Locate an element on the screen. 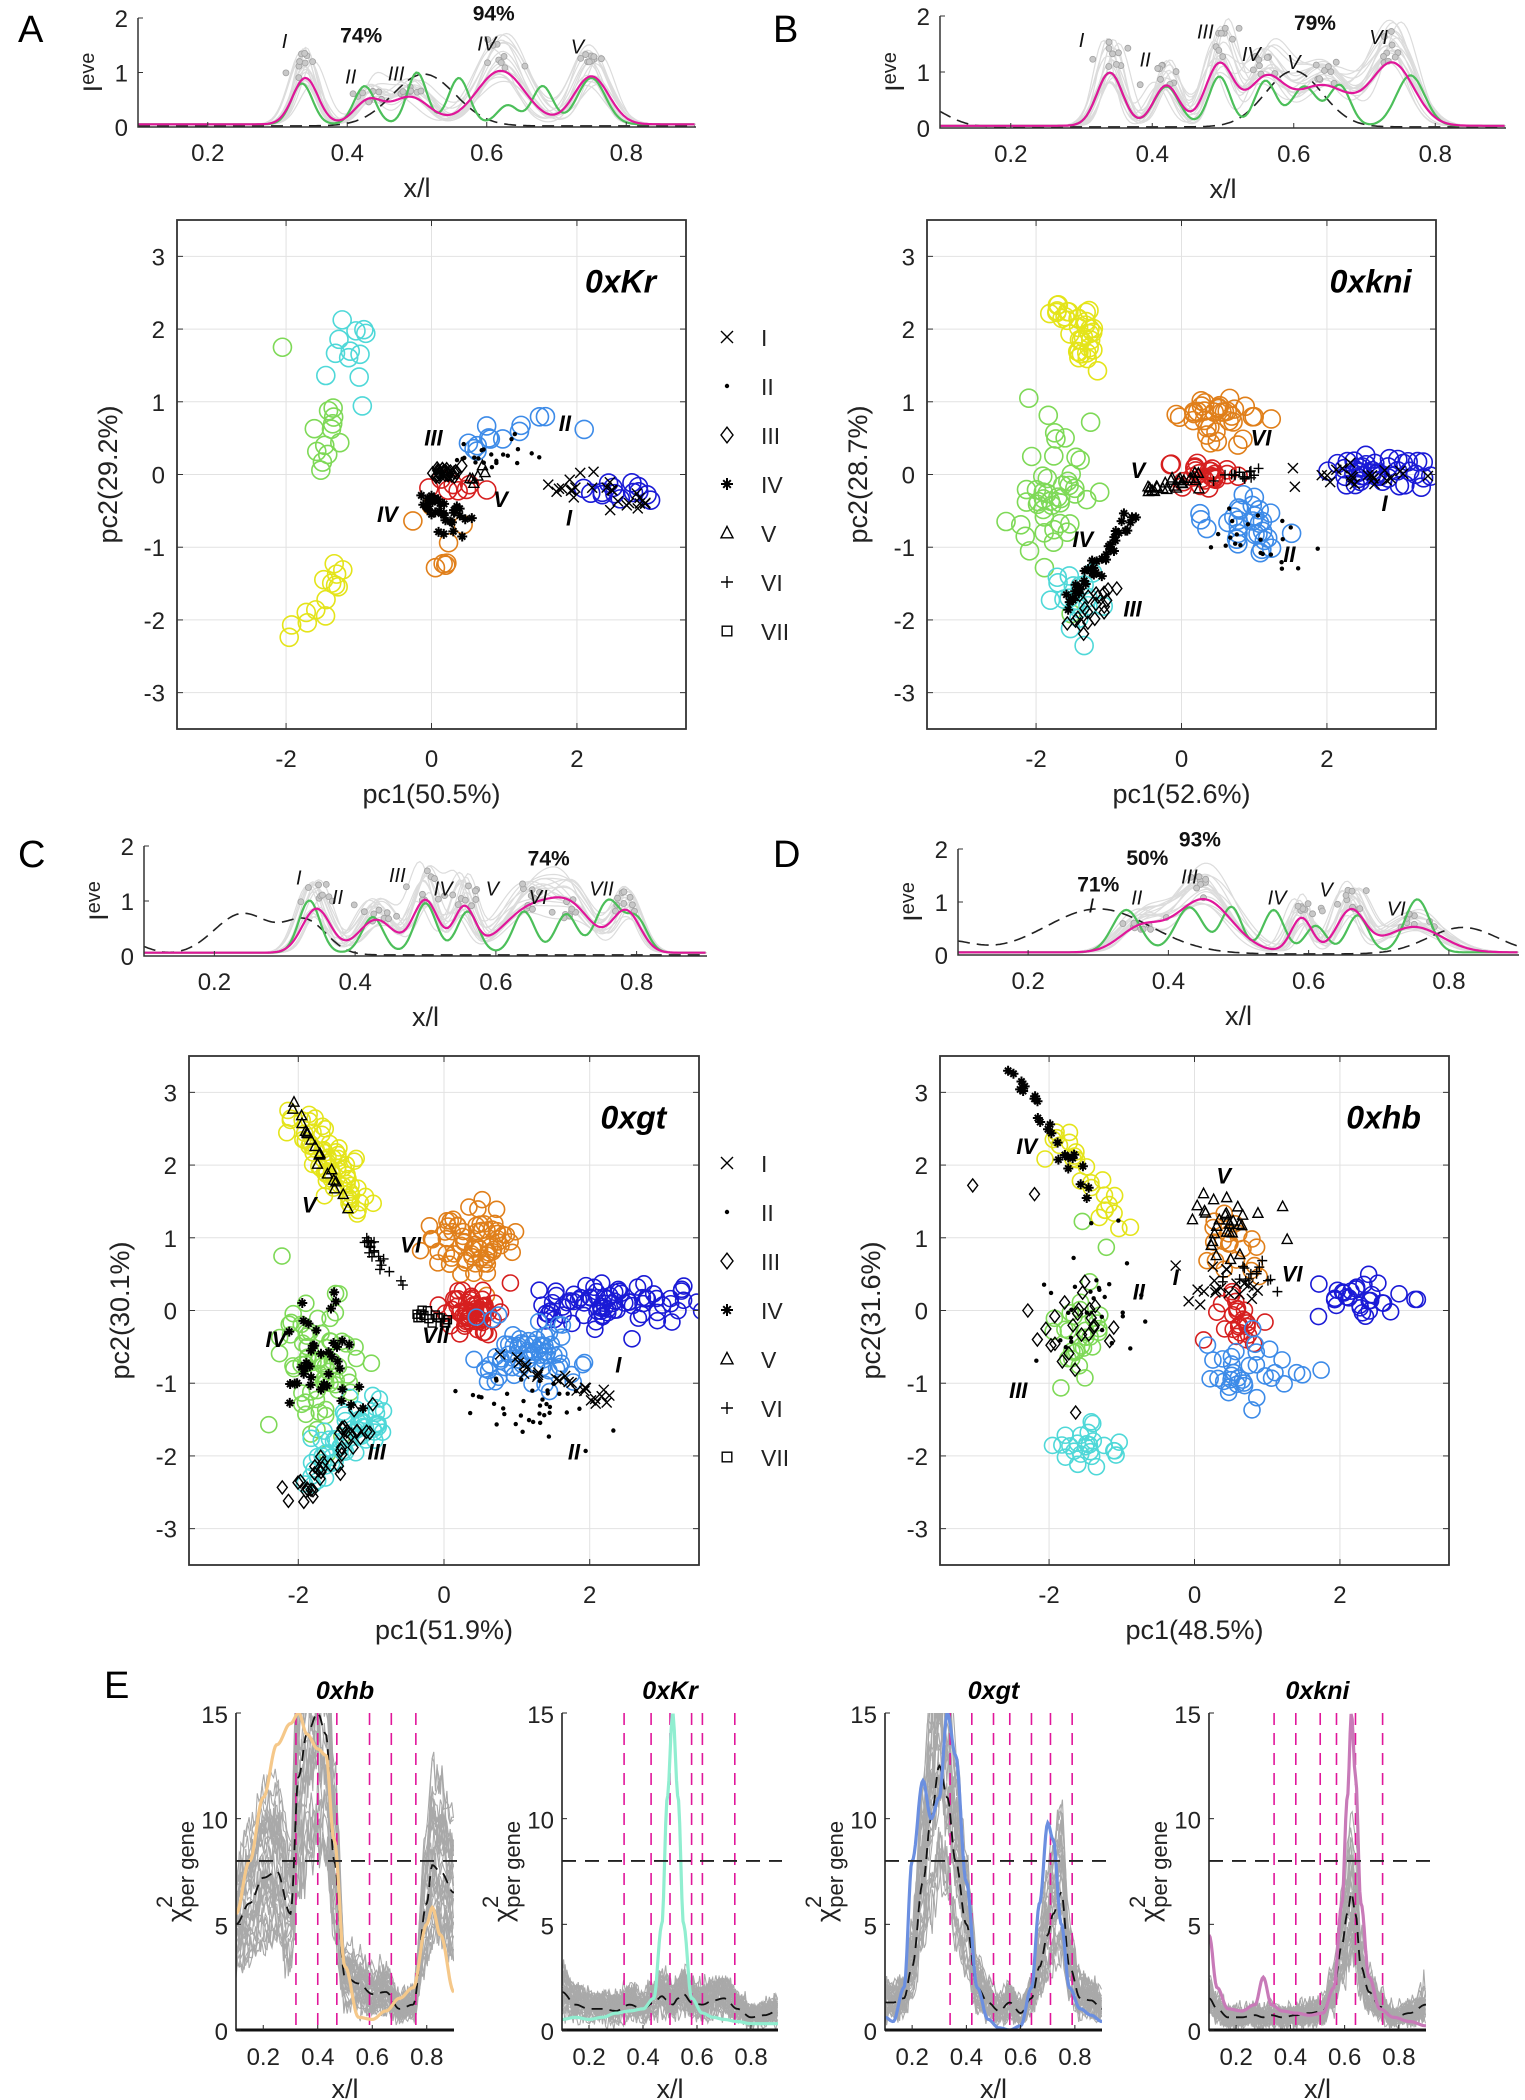 The image size is (1525, 2100). stripe-group-label: V is located at coordinates (1224, 1175).